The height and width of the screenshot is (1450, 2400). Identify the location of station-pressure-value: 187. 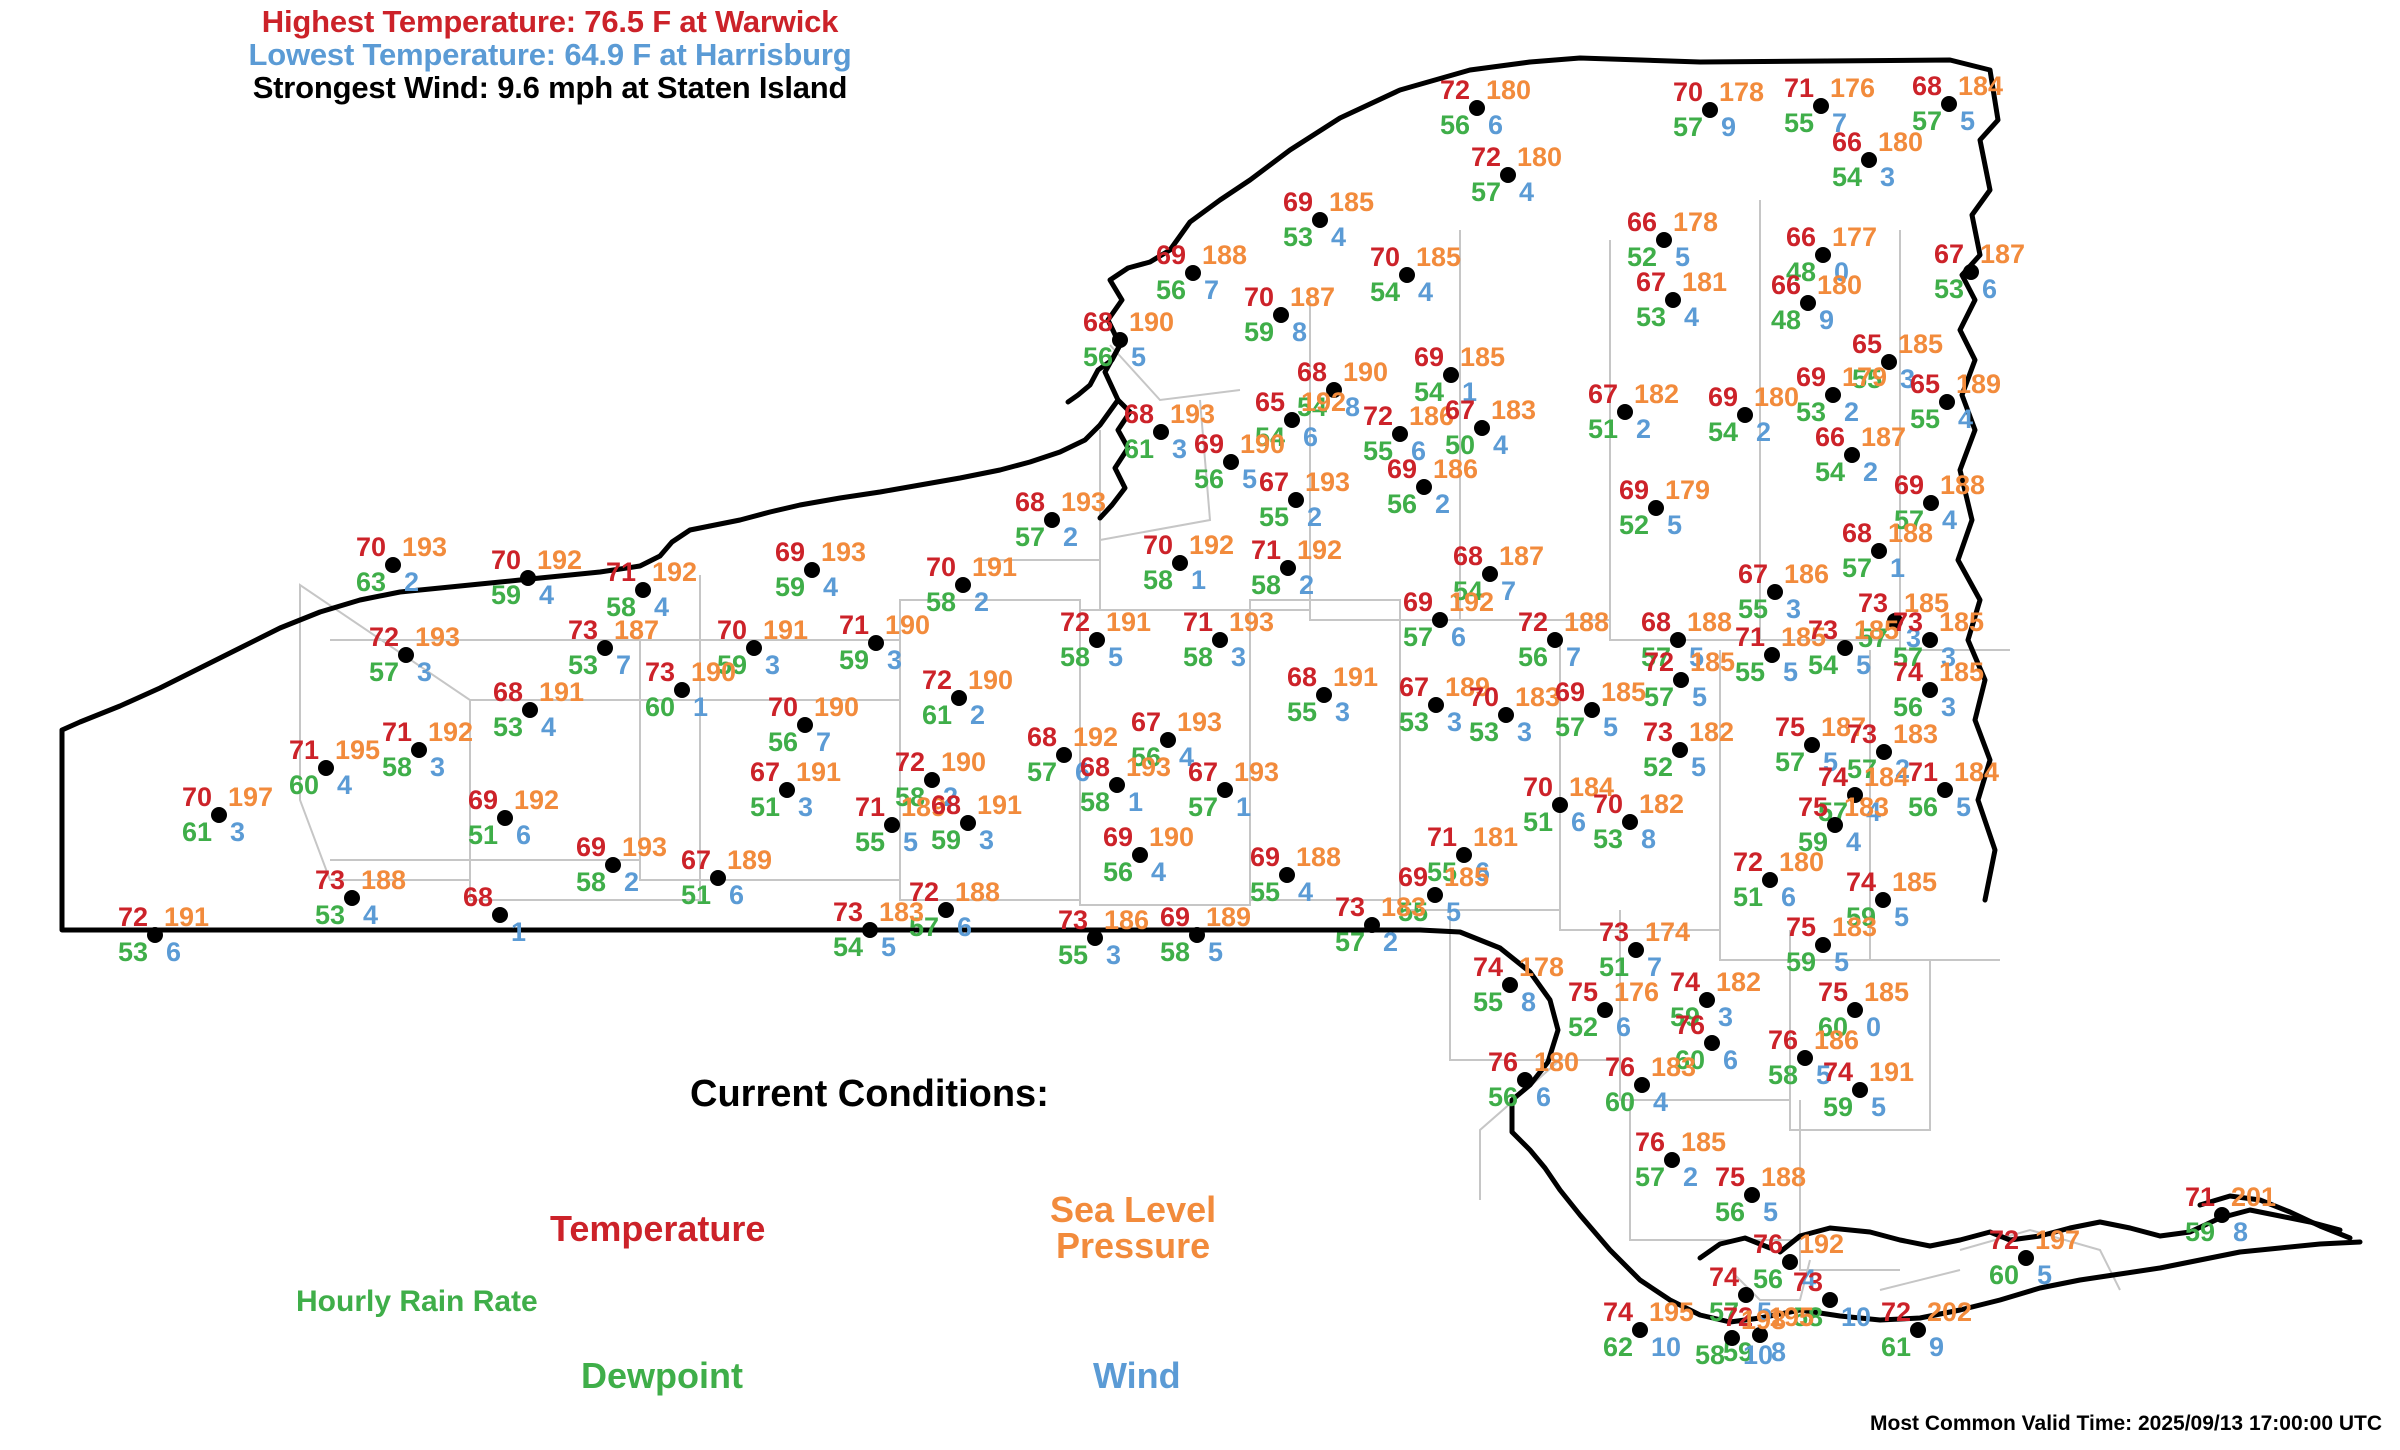
(2003, 254).